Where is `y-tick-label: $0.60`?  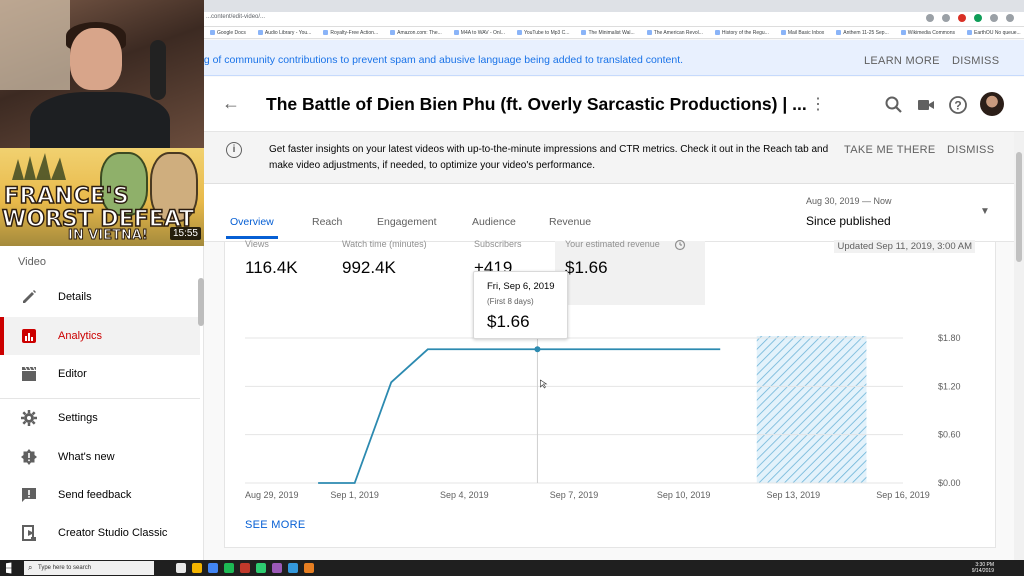
y-tick-label: $0.60 is located at coordinates (949, 435).